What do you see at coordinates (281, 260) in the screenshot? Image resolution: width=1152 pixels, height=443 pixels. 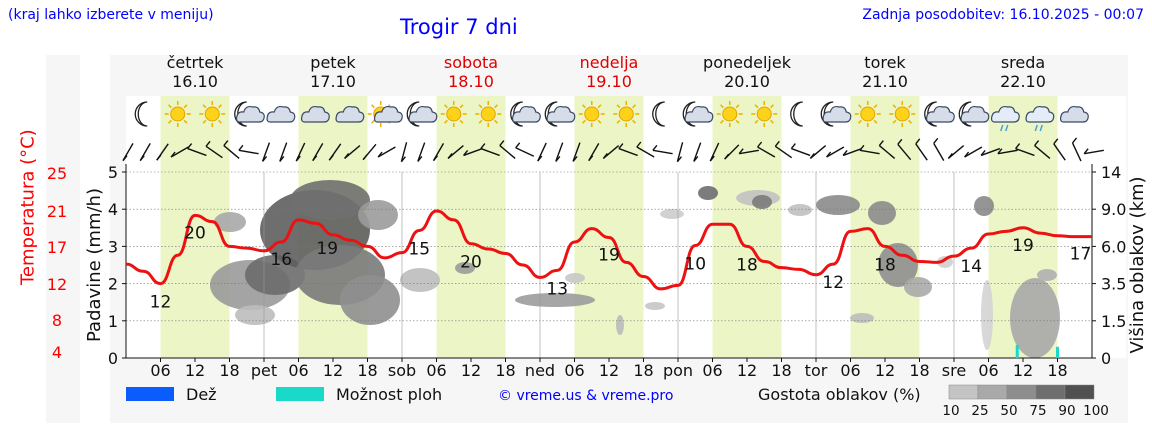 I see `temperature-label: 16` at bounding box center [281, 260].